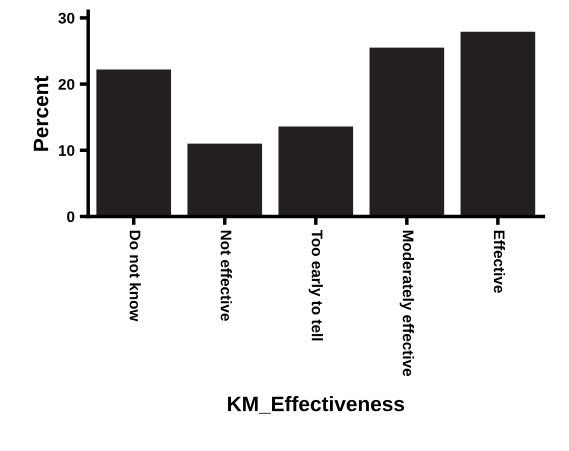  Describe the element at coordinates (407, 303) in the screenshot. I see `x-tick-label: Moderately effective` at that location.